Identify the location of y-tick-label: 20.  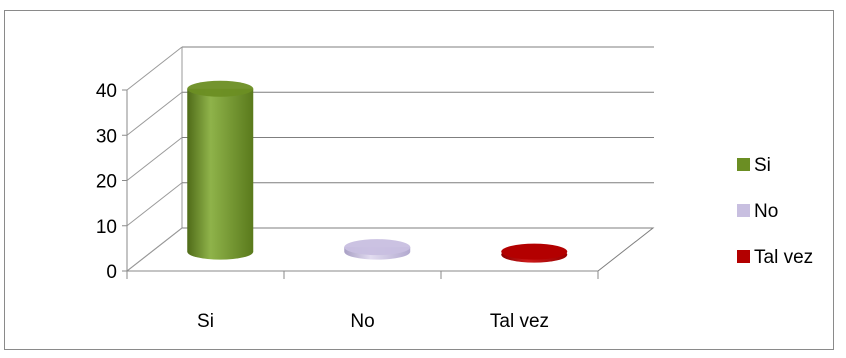
(106, 182).